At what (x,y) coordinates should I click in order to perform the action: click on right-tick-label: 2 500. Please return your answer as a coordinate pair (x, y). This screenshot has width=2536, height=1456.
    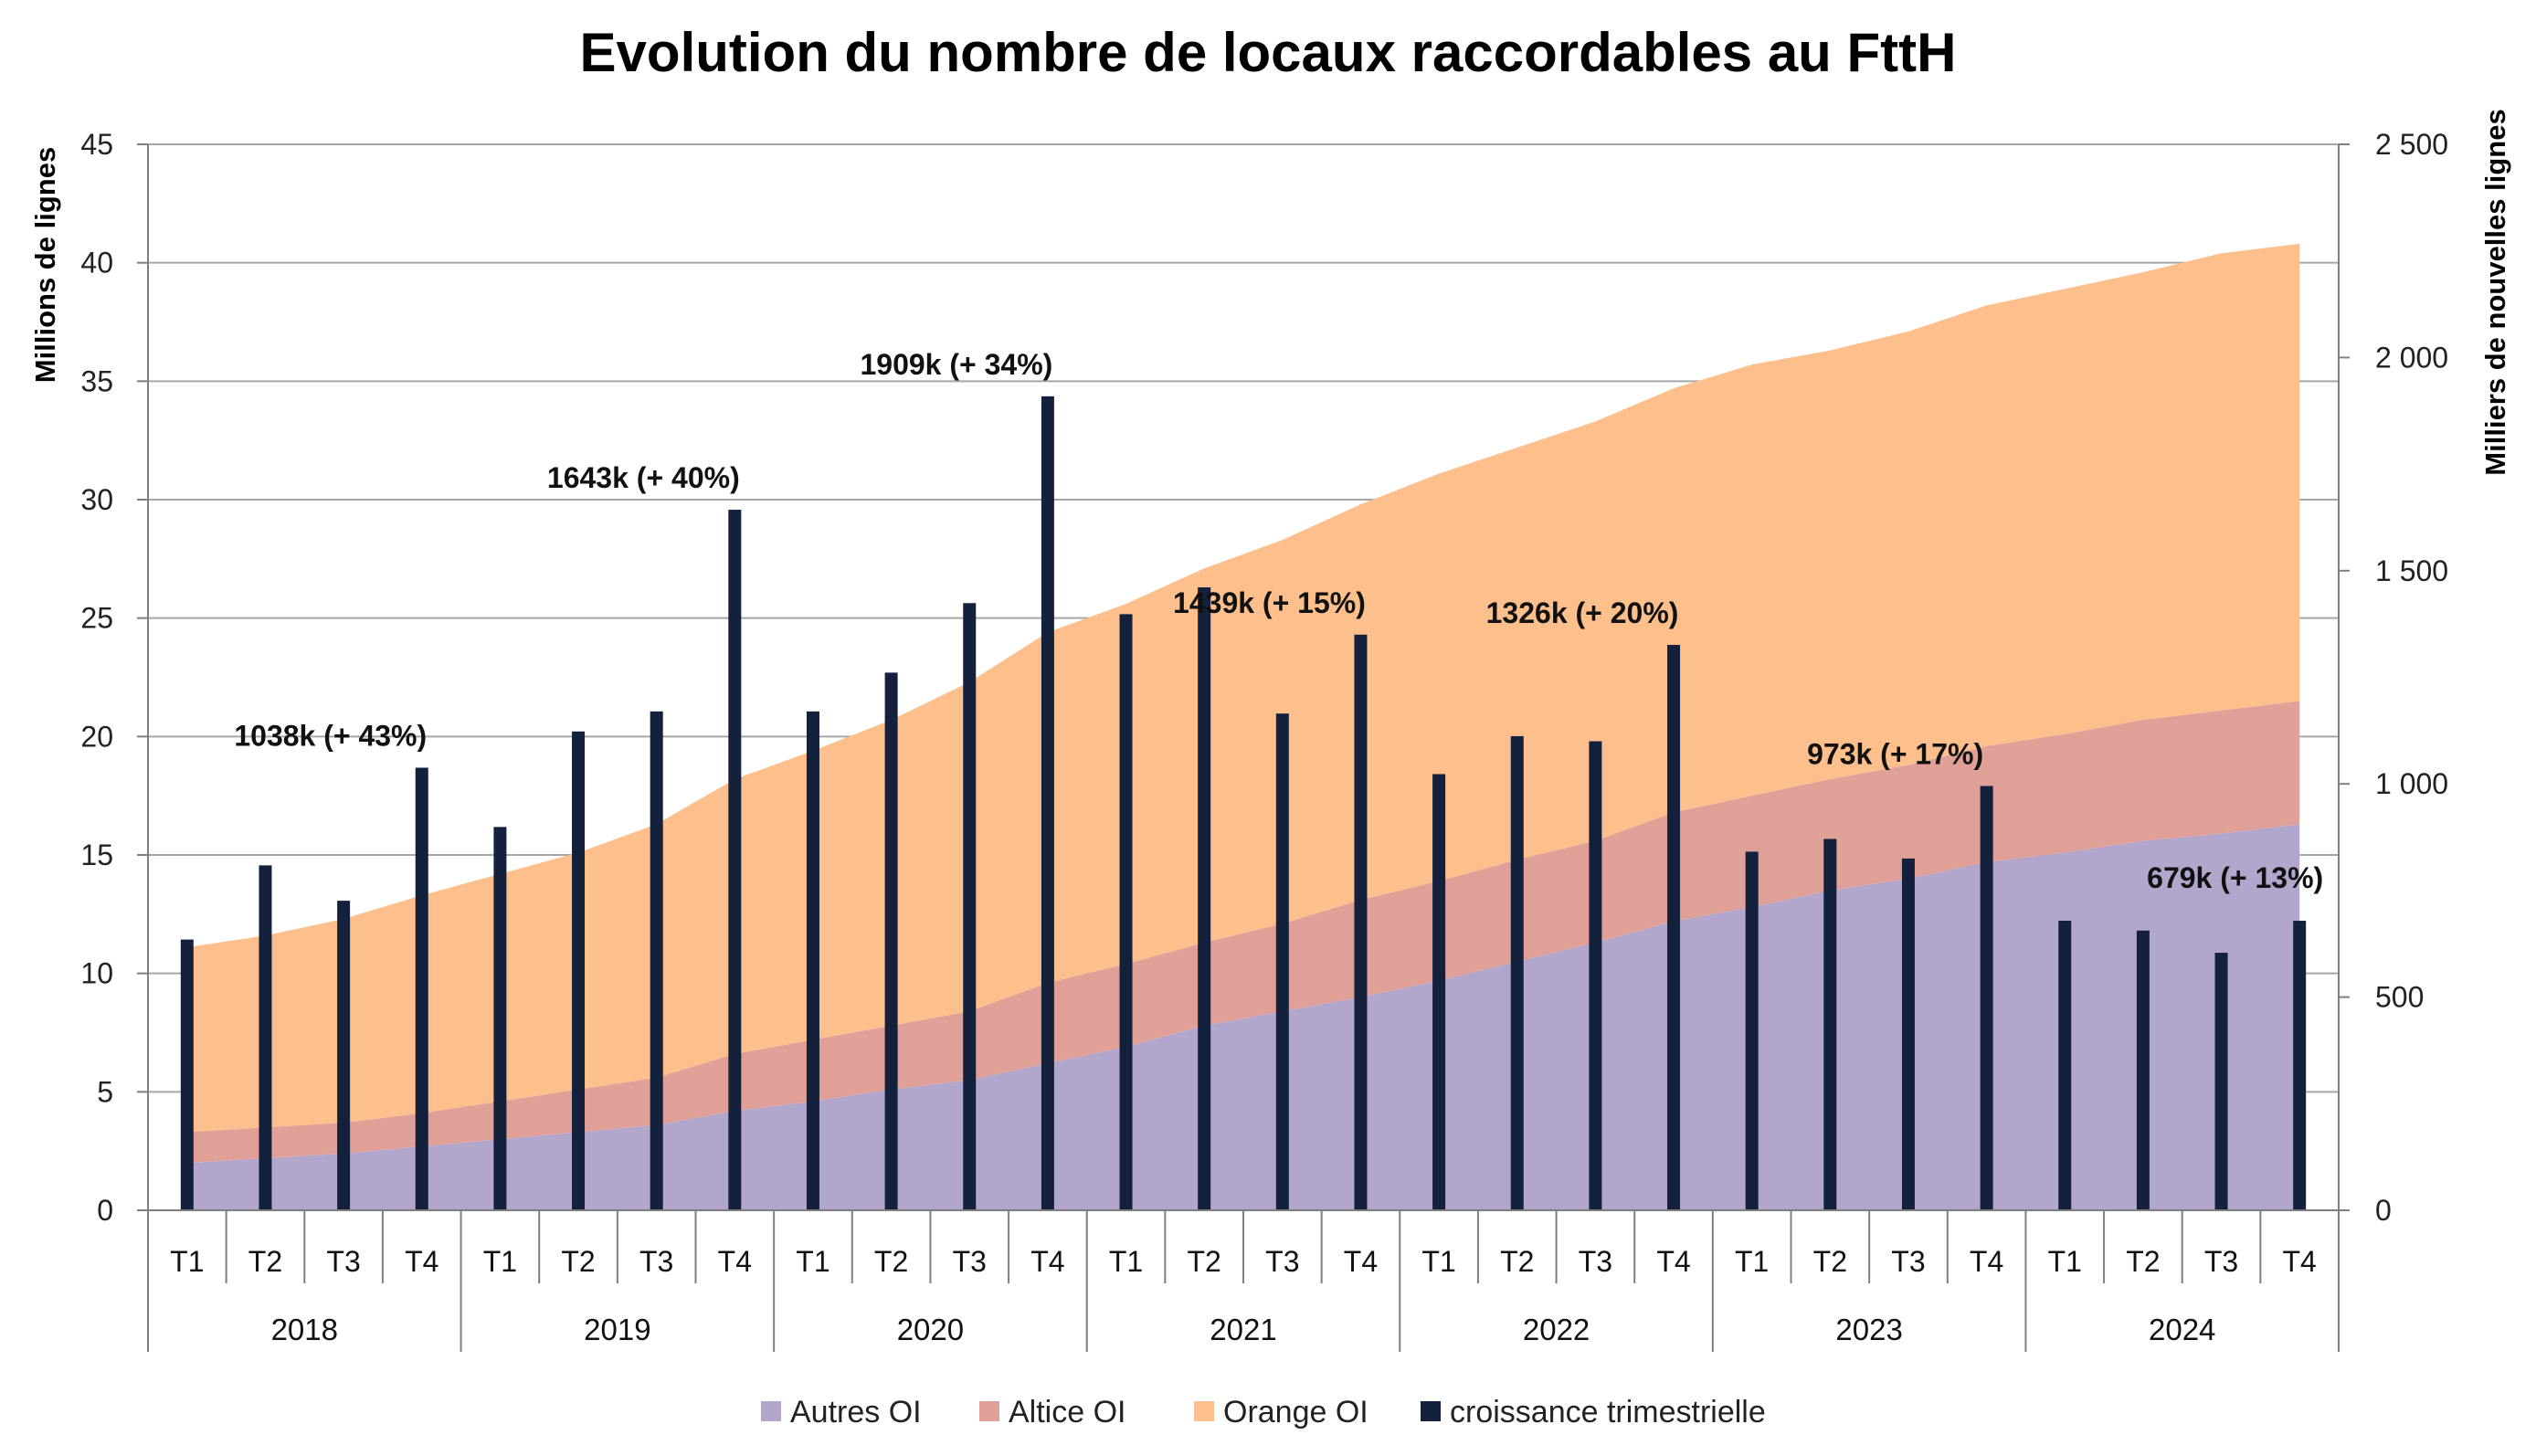
    Looking at the image, I should click on (2412, 145).